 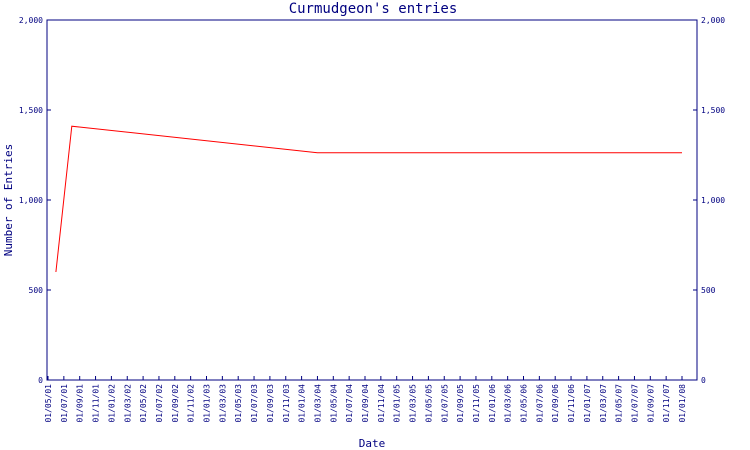 I want to click on x-tick-label: 01/07/05, so click(x=444, y=403).